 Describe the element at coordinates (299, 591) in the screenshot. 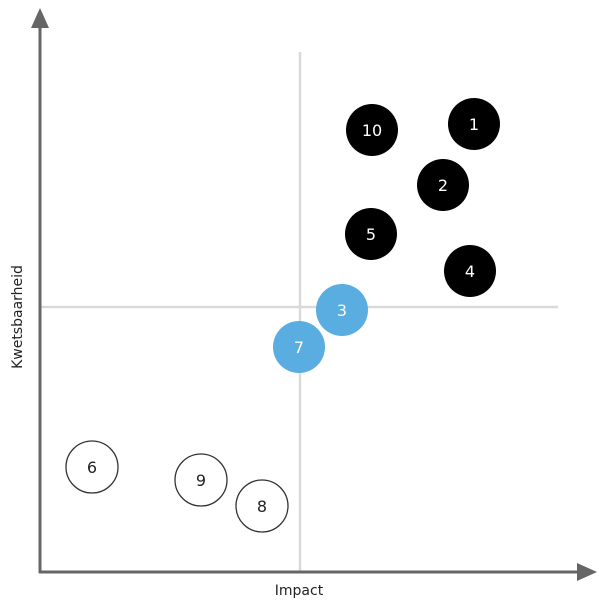

I see `x-axis-title: Impact` at that location.